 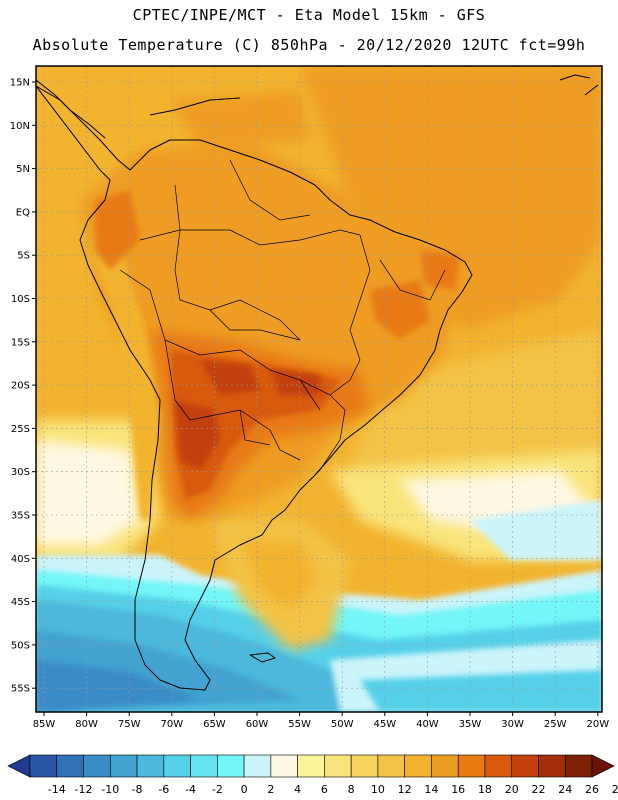 I want to click on colorbar-label: 26, so click(x=592, y=789).